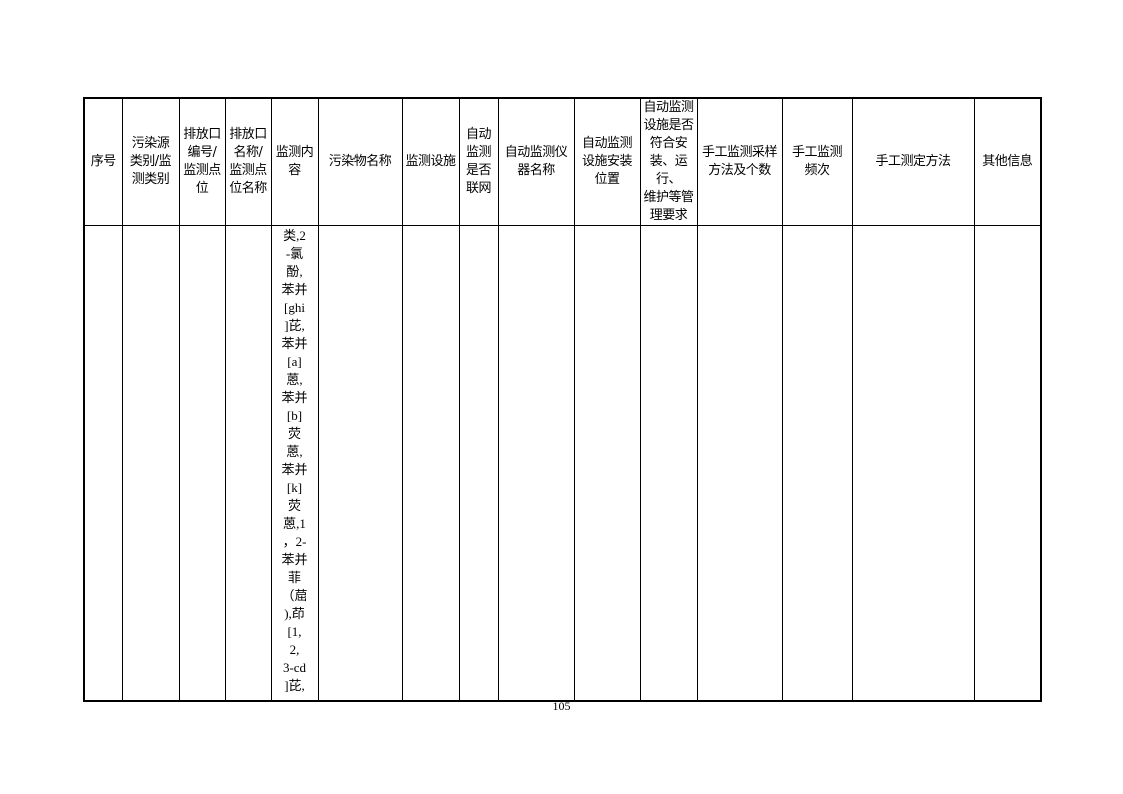  I want to click on header-manual-method: 手工测定方法, so click(913, 161).